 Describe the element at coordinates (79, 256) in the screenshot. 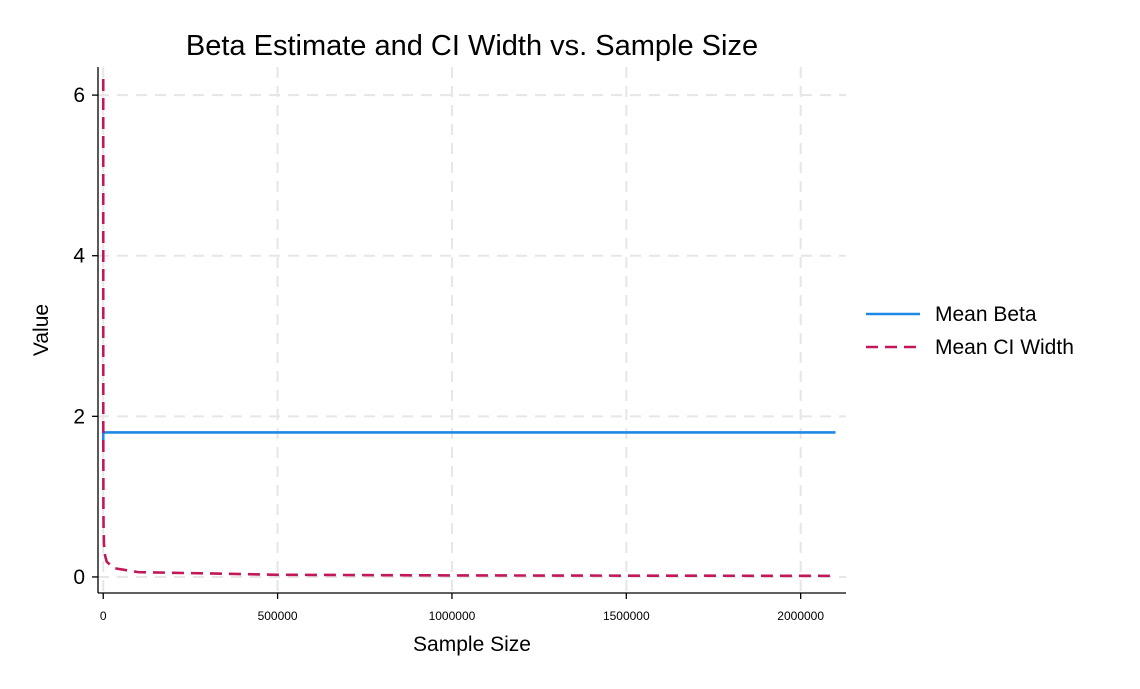

I see `y-tick-label: 4` at that location.